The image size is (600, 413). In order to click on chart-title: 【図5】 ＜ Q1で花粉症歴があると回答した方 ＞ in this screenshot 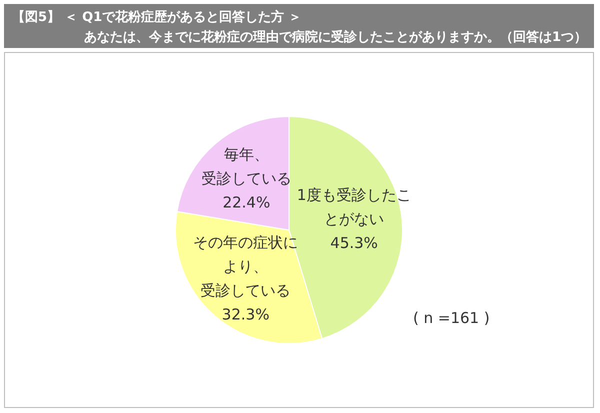, I will do `click(157, 17)`.